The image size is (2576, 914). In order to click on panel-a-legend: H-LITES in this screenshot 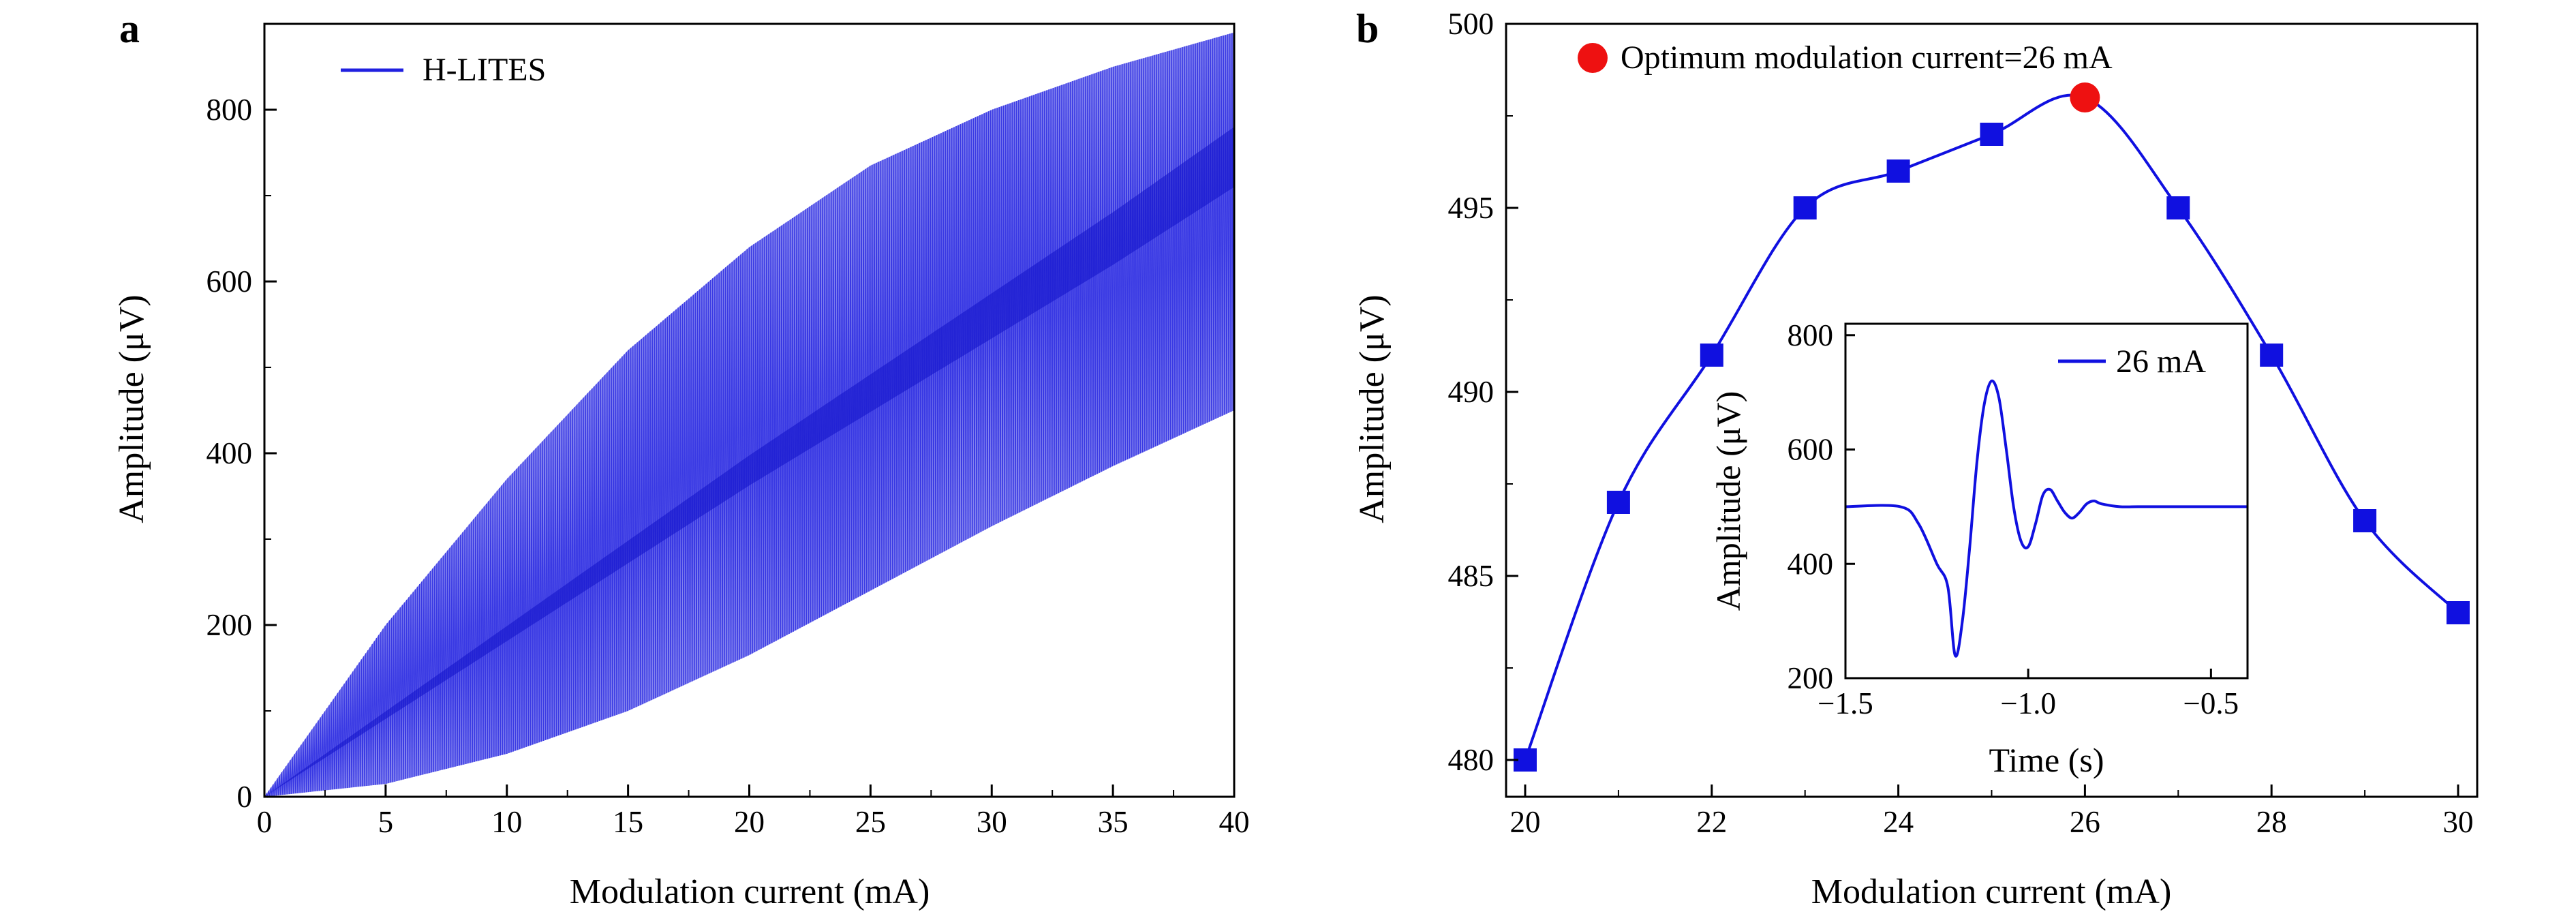, I will do `click(443, 70)`.